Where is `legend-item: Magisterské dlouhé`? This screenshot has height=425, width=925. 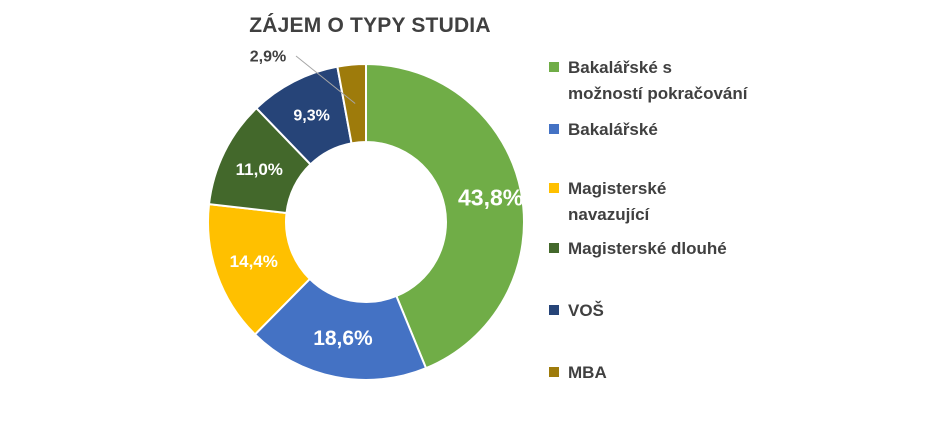
legend-item: Magisterské dlouhé is located at coordinates (688, 249).